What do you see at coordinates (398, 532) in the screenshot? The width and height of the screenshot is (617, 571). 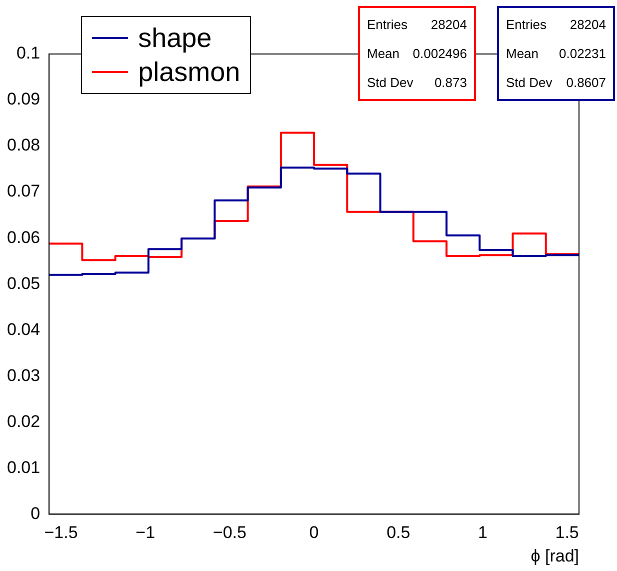 I see `x-tick-label: 0.5` at bounding box center [398, 532].